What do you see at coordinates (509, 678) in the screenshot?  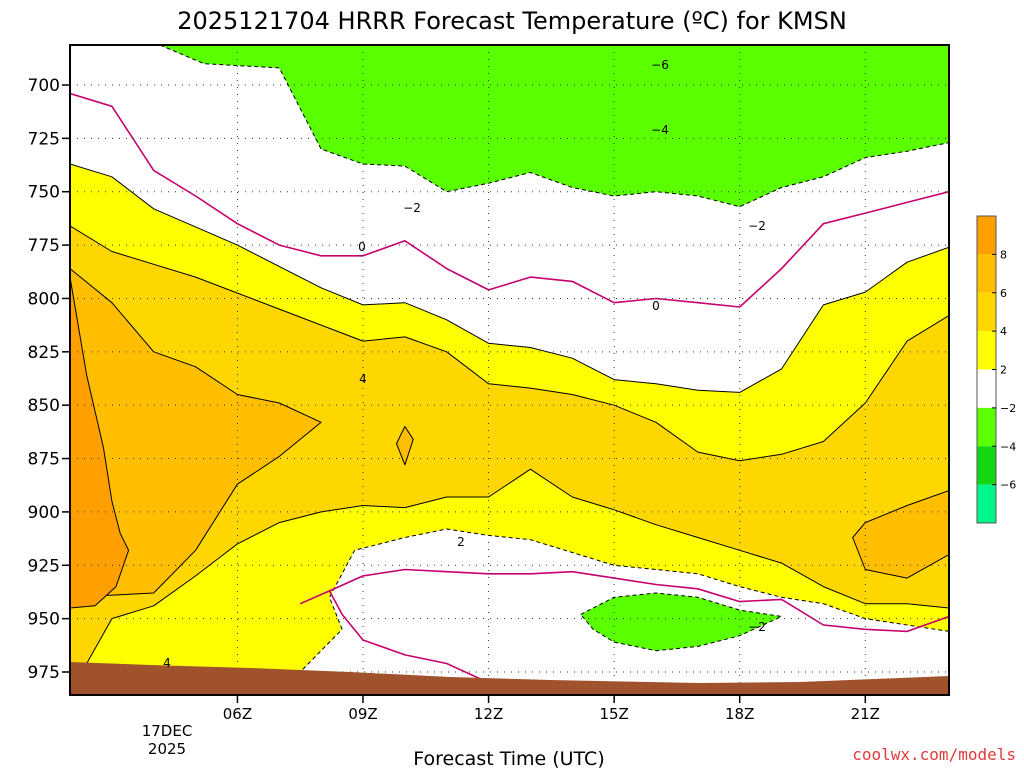 I see `ground-terrain` at bounding box center [509, 678].